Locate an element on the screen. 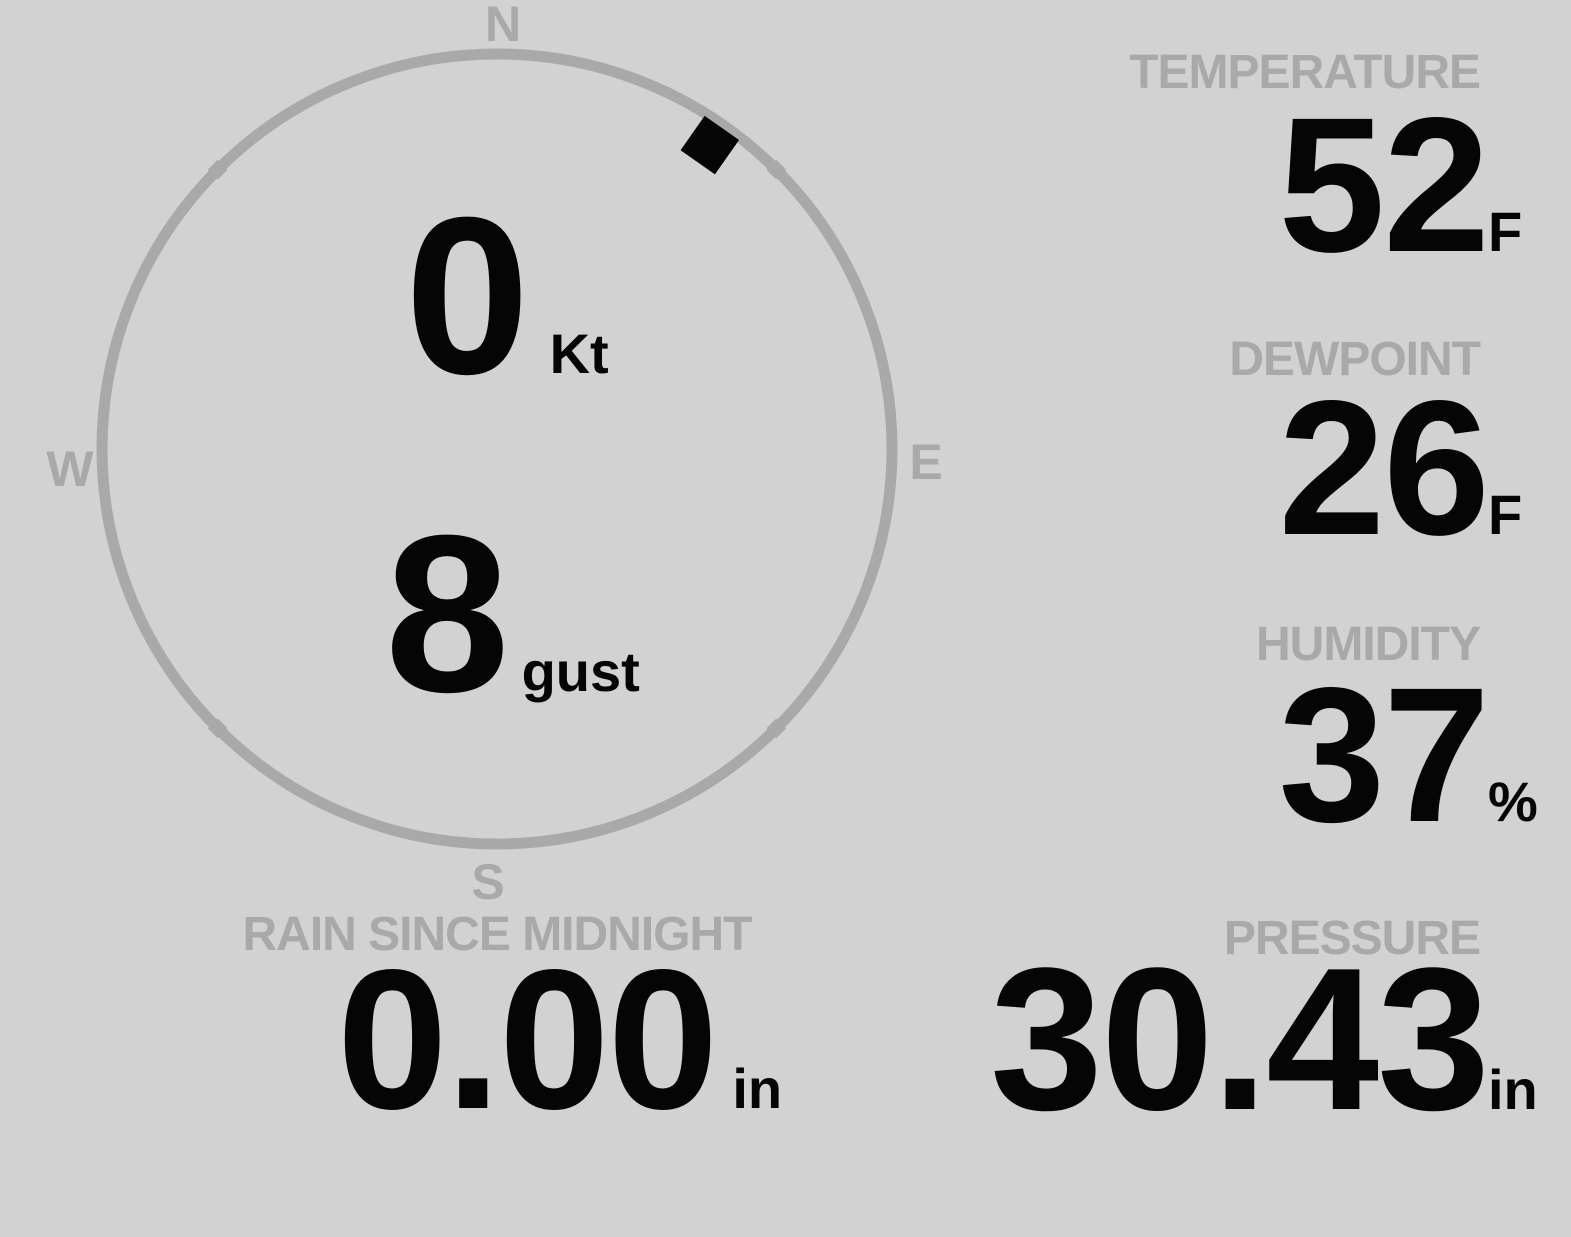 The width and height of the screenshot is (1571, 1237). pressure-reading: 30.43 in is located at coordinates (1270, 1039).